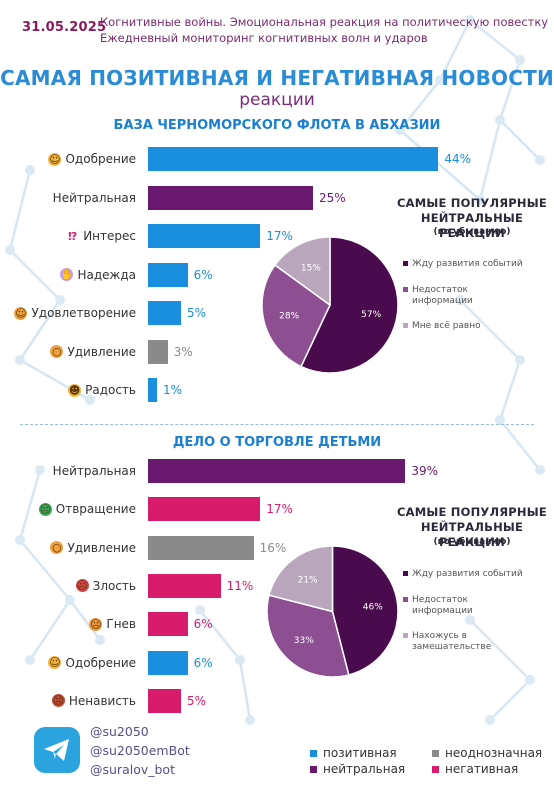  I want to click on section-2-title: ДЕЛО О ТОРГОВЛЕ ДЕТЬМИ, so click(277, 442).